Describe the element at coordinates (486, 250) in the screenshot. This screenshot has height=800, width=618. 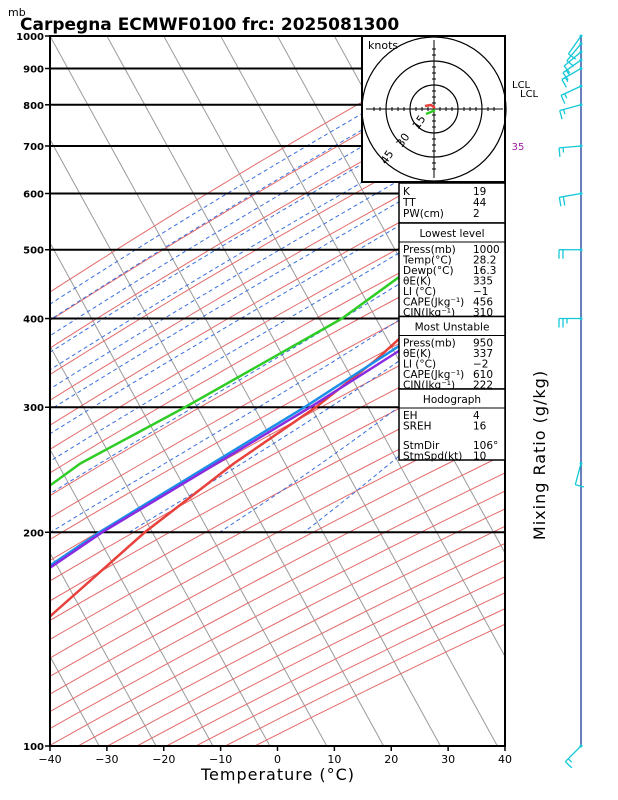
I see `table-row-value: 1000` at that location.